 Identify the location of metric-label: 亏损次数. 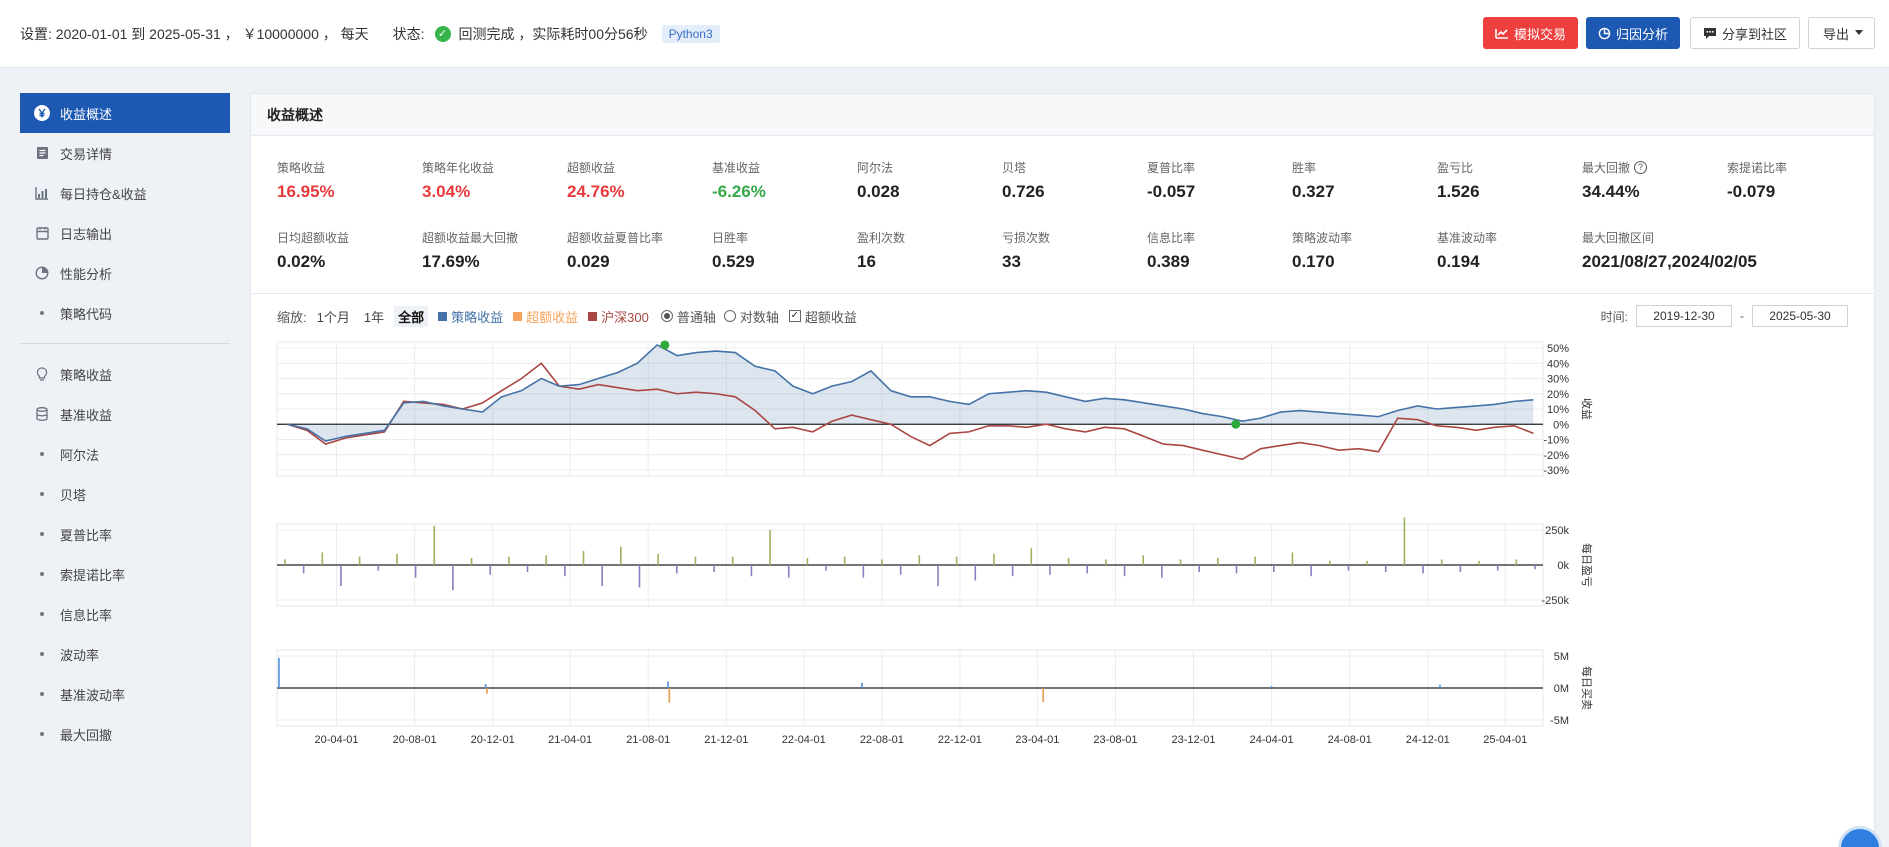
(1026, 238).